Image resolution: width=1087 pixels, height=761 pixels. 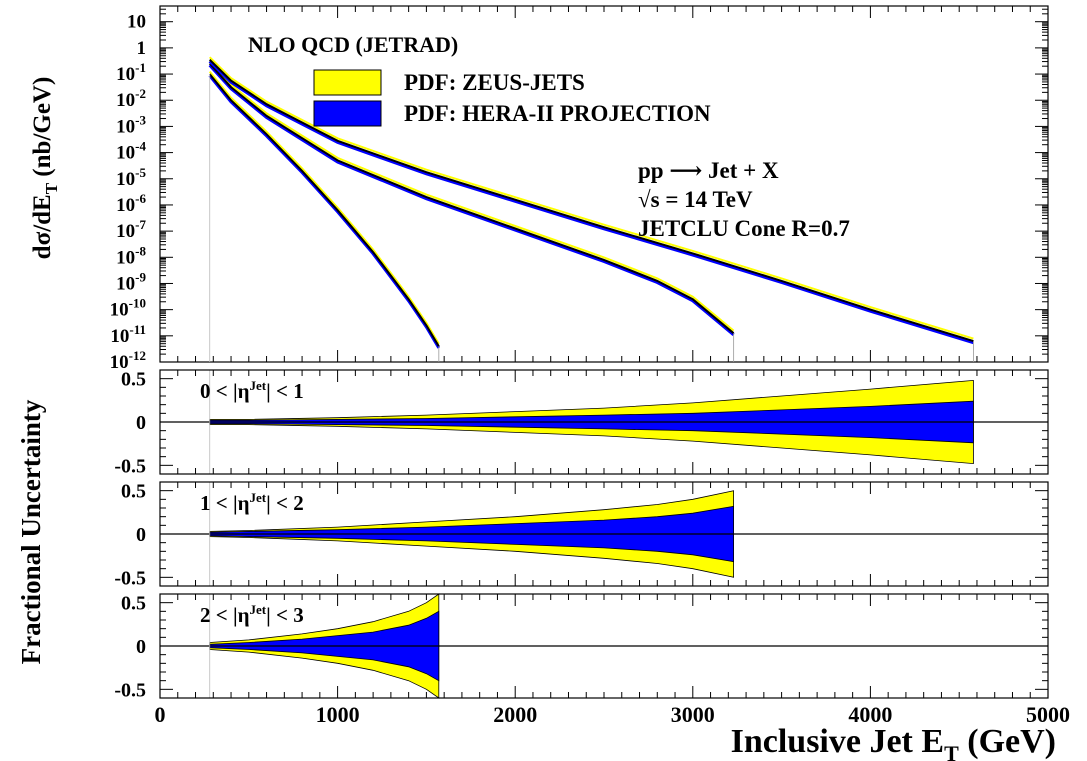 What do you see at coordinates (128, 334) in the screenshot?
I see `y-tick-label: 10⁻¹¹` at bounding box center [128, 334].